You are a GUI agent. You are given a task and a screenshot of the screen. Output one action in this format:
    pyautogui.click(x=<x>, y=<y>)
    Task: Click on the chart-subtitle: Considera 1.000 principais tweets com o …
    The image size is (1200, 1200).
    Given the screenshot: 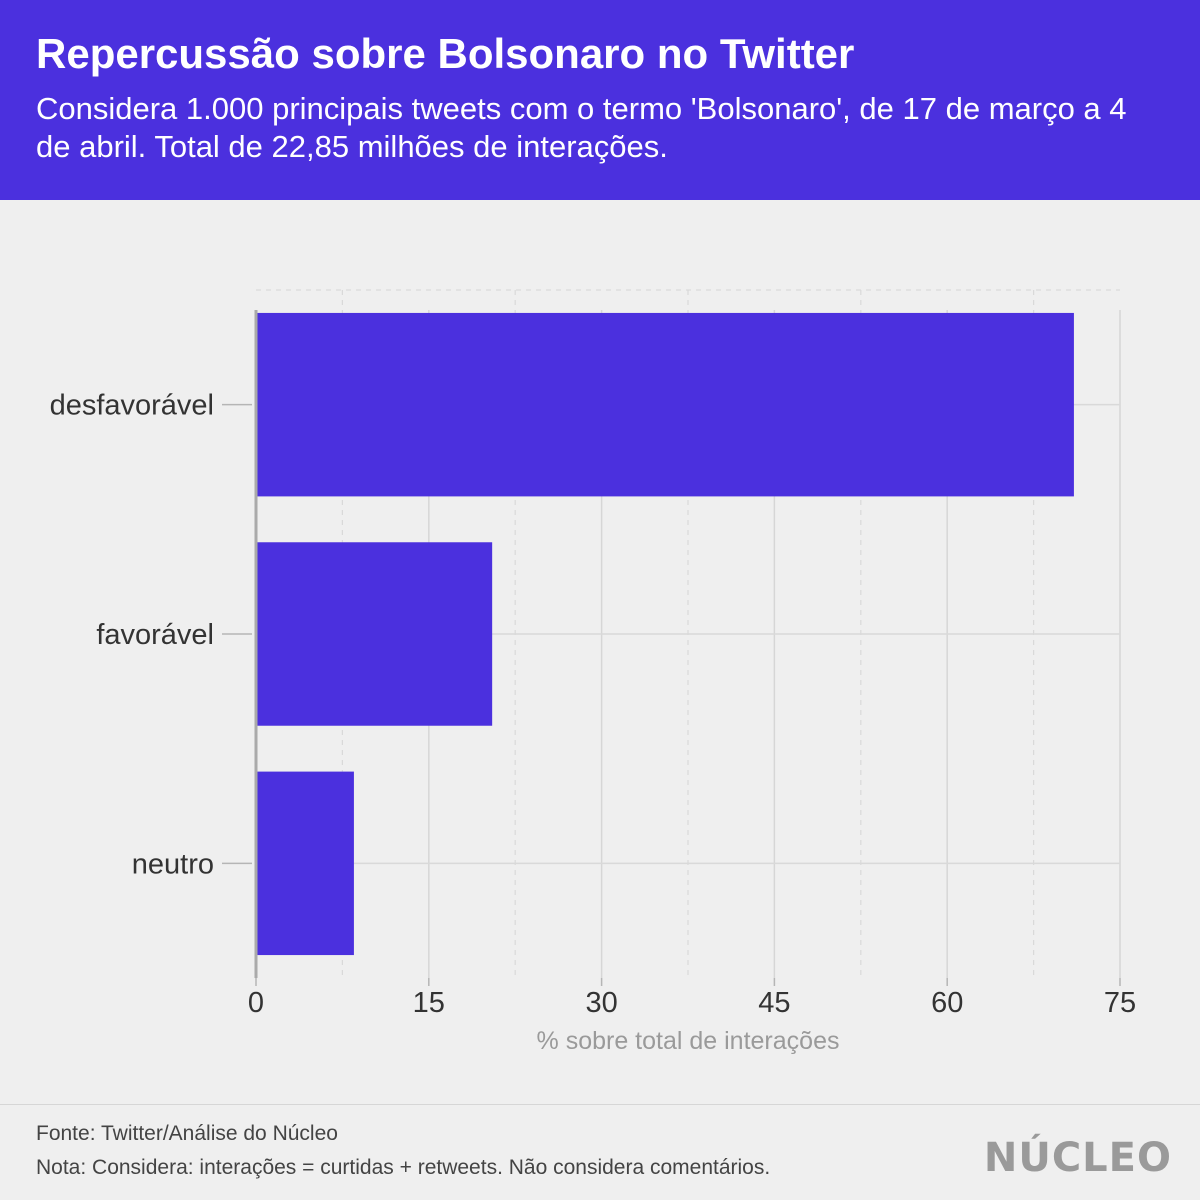 What is the action you would take?
    pyautogui.click(x=591, y=128)
    